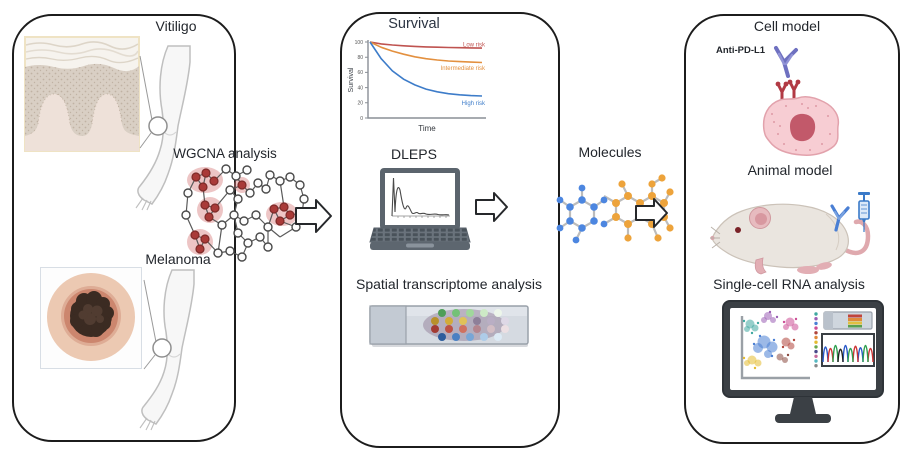  What do you see at coordinates (864, 212) in the screenshot?
I see `syringe-icon` at bounding box center [864, 212].